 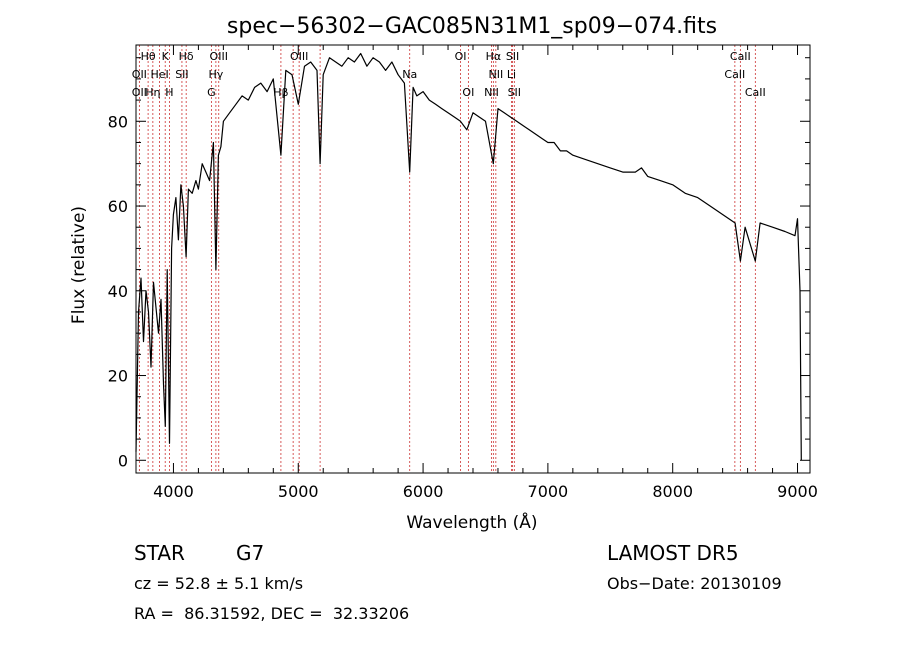 I want to click on spectral-line-label: Na, so click(x=409, y=74).